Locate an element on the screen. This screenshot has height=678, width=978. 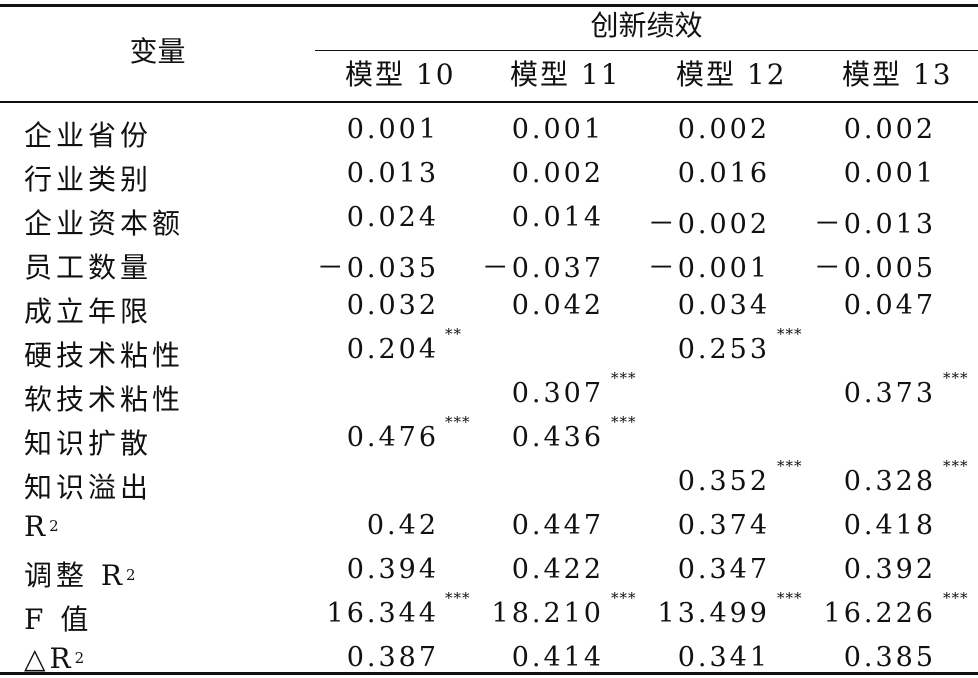
table-row-adjusted-r-squared: 调整 R2 0.394 0.422 0.347 0.392 is located at coordinates (489, 569).